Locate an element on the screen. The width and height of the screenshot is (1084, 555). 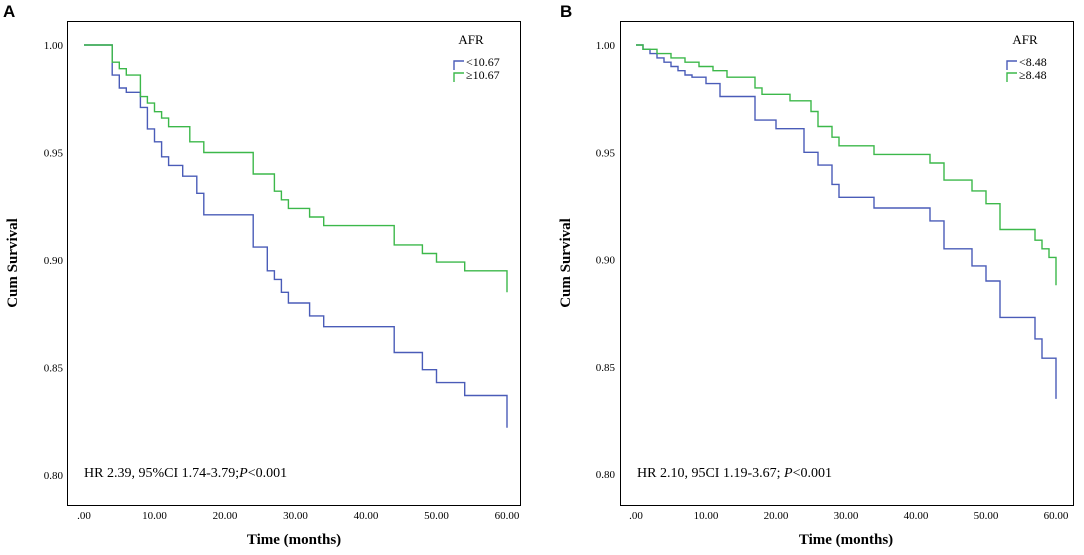
panel-a-x-tick-label: 40.00 is located at coordinates (366, 516).